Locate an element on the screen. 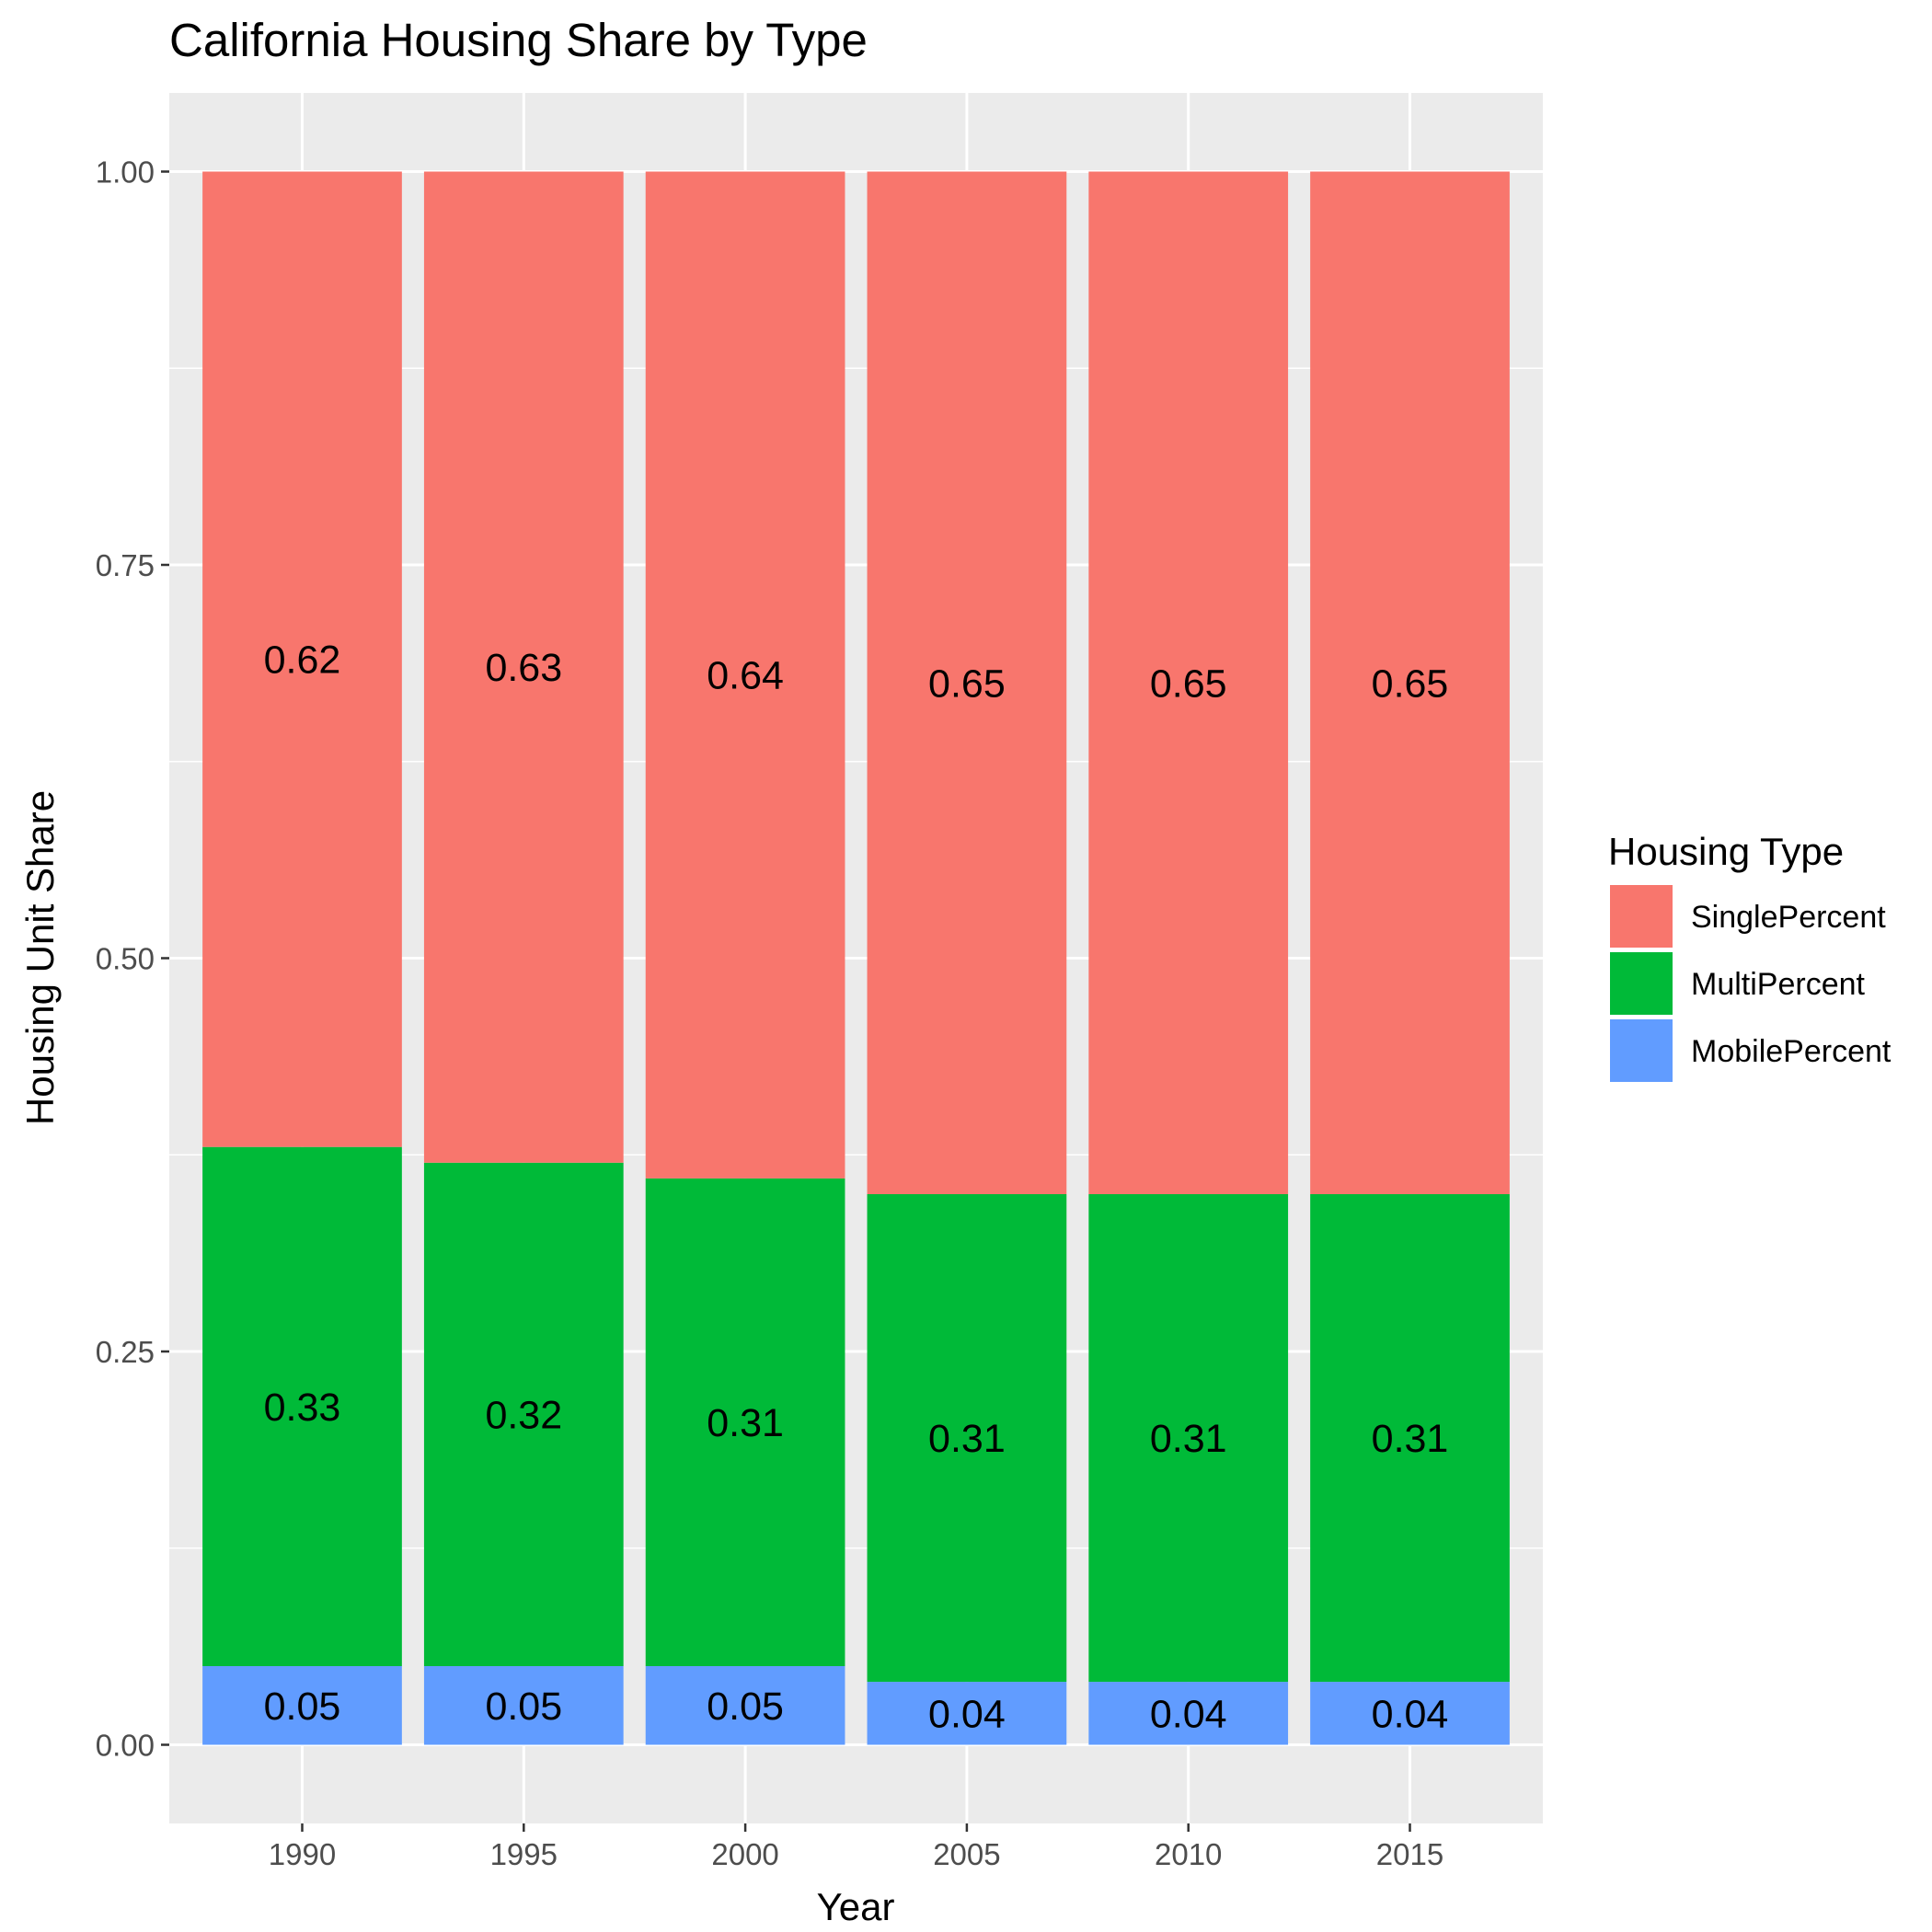 The width and height of the screenshot is (1932, 1932). legend-label: MobilePercent is located at coordinates (1791, 1051).